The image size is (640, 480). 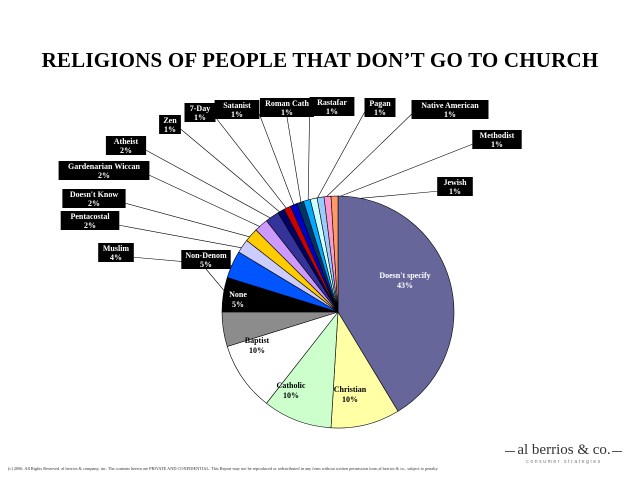 I want to click on slice-value-catholic: 10%, so click(x=291, y=395).